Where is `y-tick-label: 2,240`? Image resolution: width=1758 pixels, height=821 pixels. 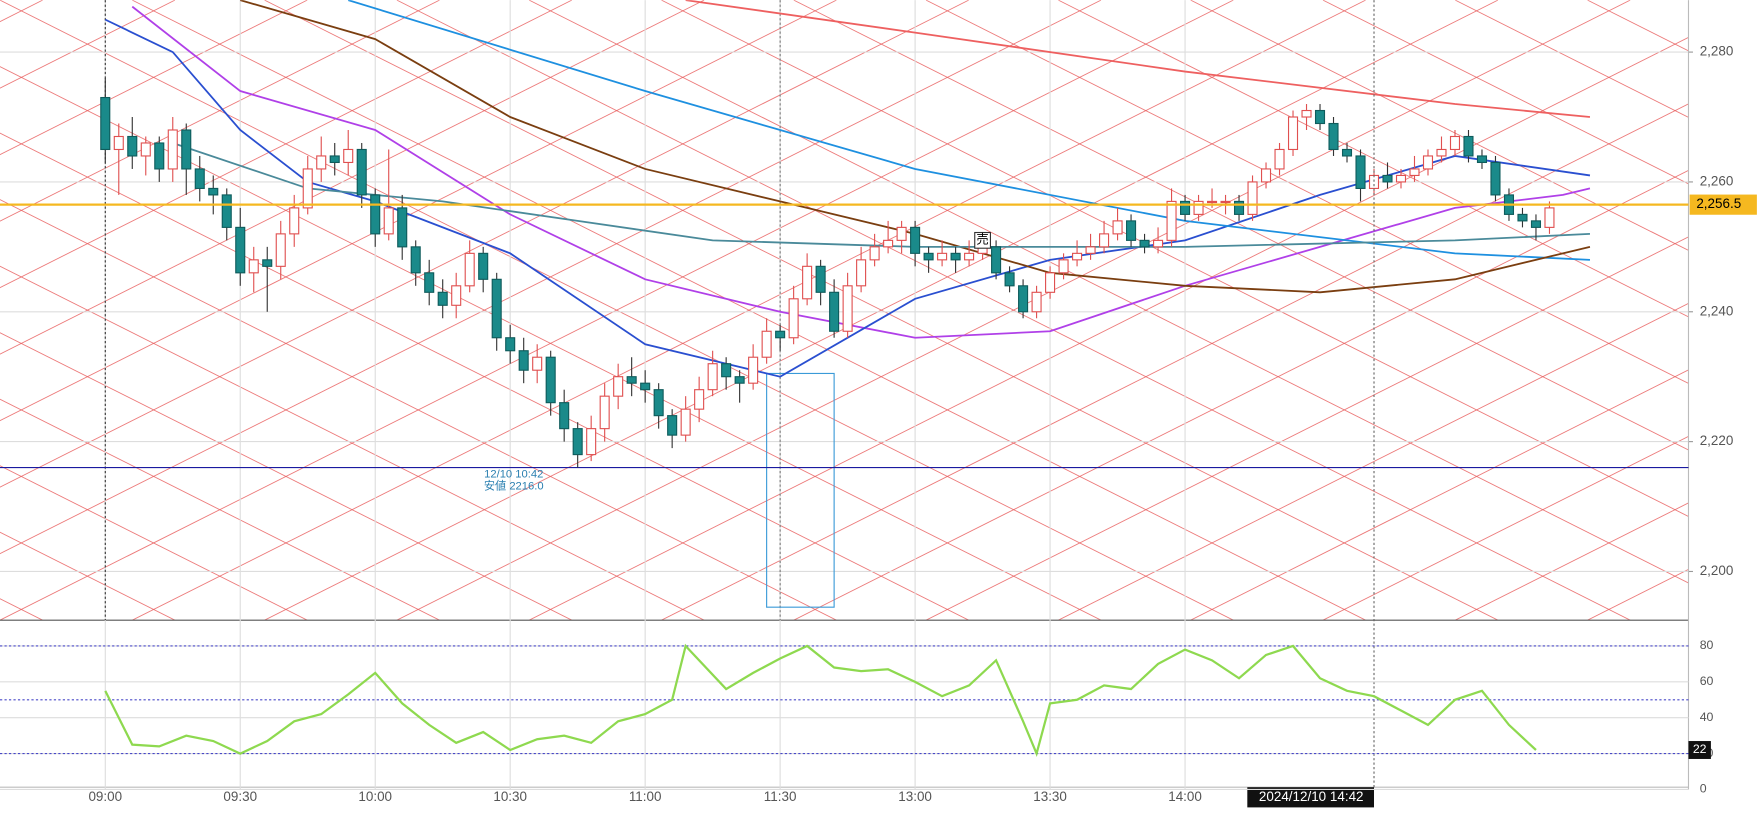 y-tick-label: 2,240 is located at coordinates (1717, 310).